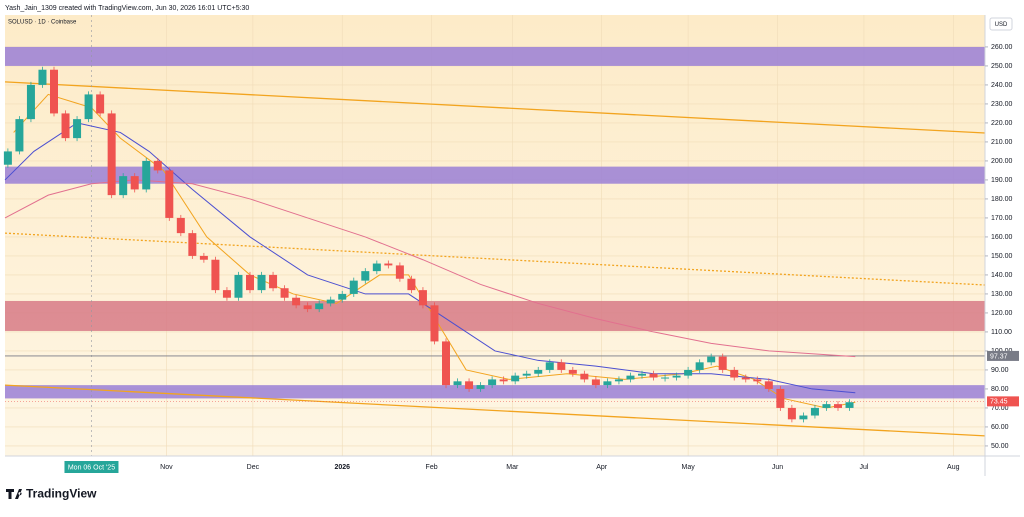 Image resolution: width=1024 pixels, height=517 pixels. I want to click on y-tick-label: 180.00, so click(1002, 199).